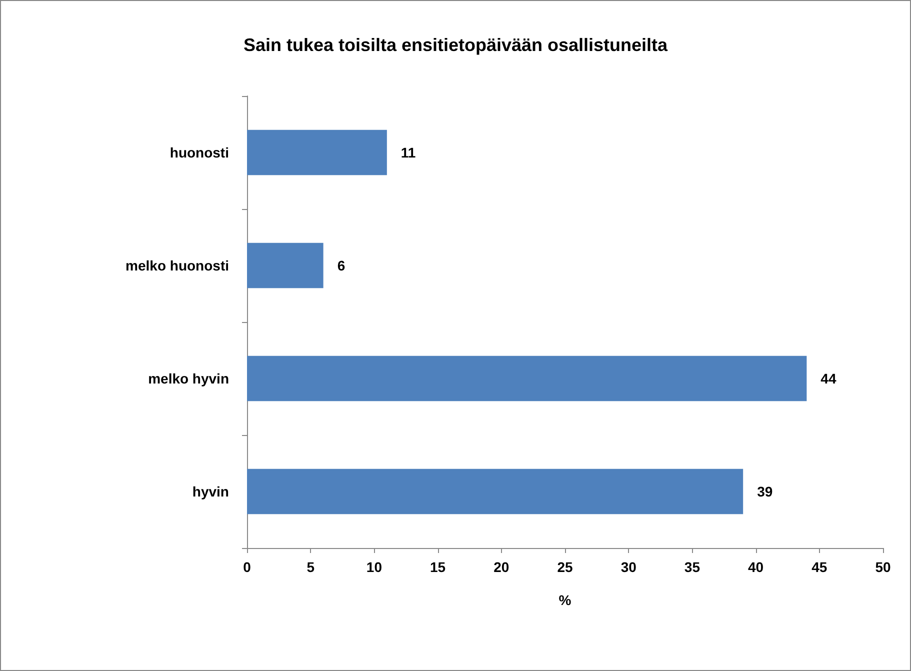  What do you see at coordinates (199, 152) in the screenshot?
I see `y-tick-label: huonosti` at bounding box center [199, 152].